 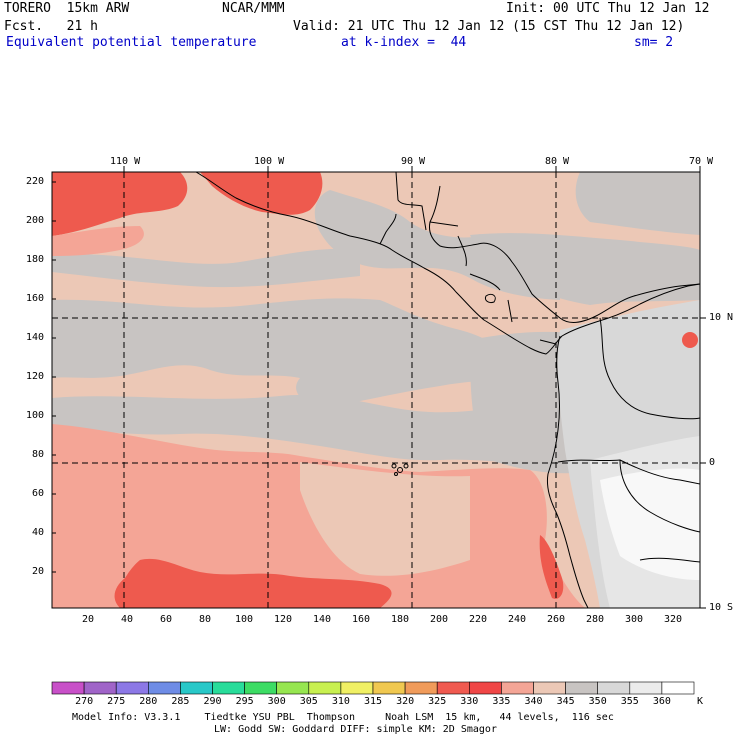 What do you see at coordinates (98, 241) in the screenshot?
I see `field-salmon-band` at bounding box center [98, 241].